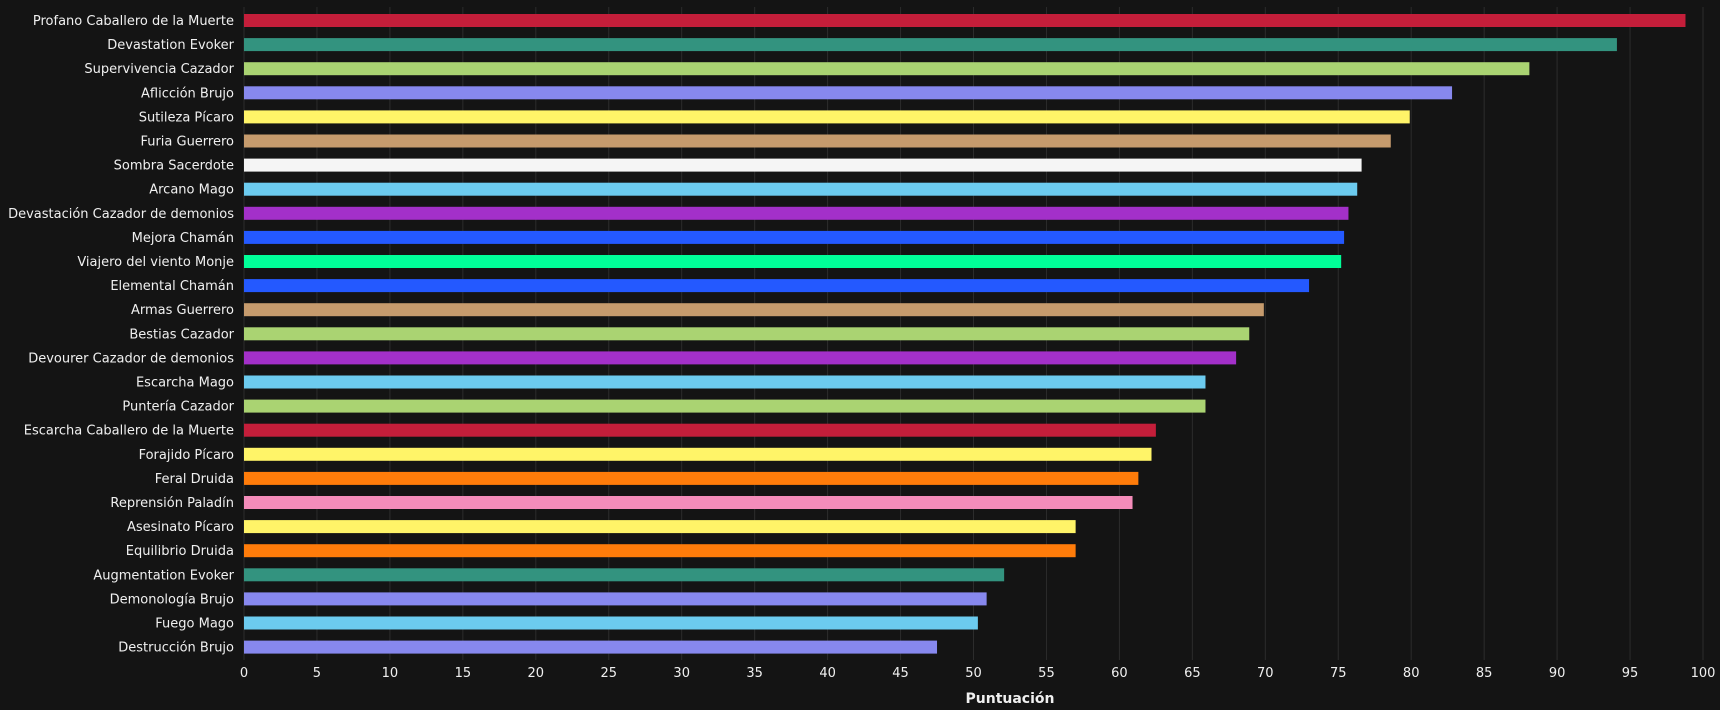 The image size is (1720, 710). What do you see at coordinates (1484, 673) in the screenshot?
I see `x-tick-label: 85` at bounding box center [1484, 673].